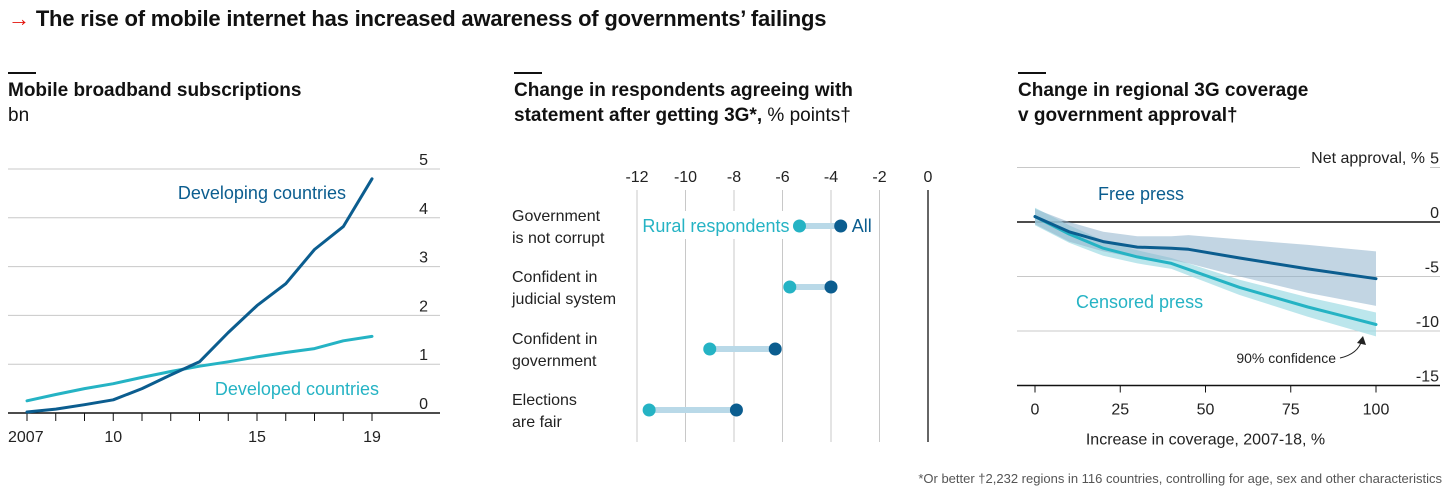  What do you see at coordinates (782, 177) in the screenshot?
I see `x-tick-label: -6` at bounding box center [782, 177].